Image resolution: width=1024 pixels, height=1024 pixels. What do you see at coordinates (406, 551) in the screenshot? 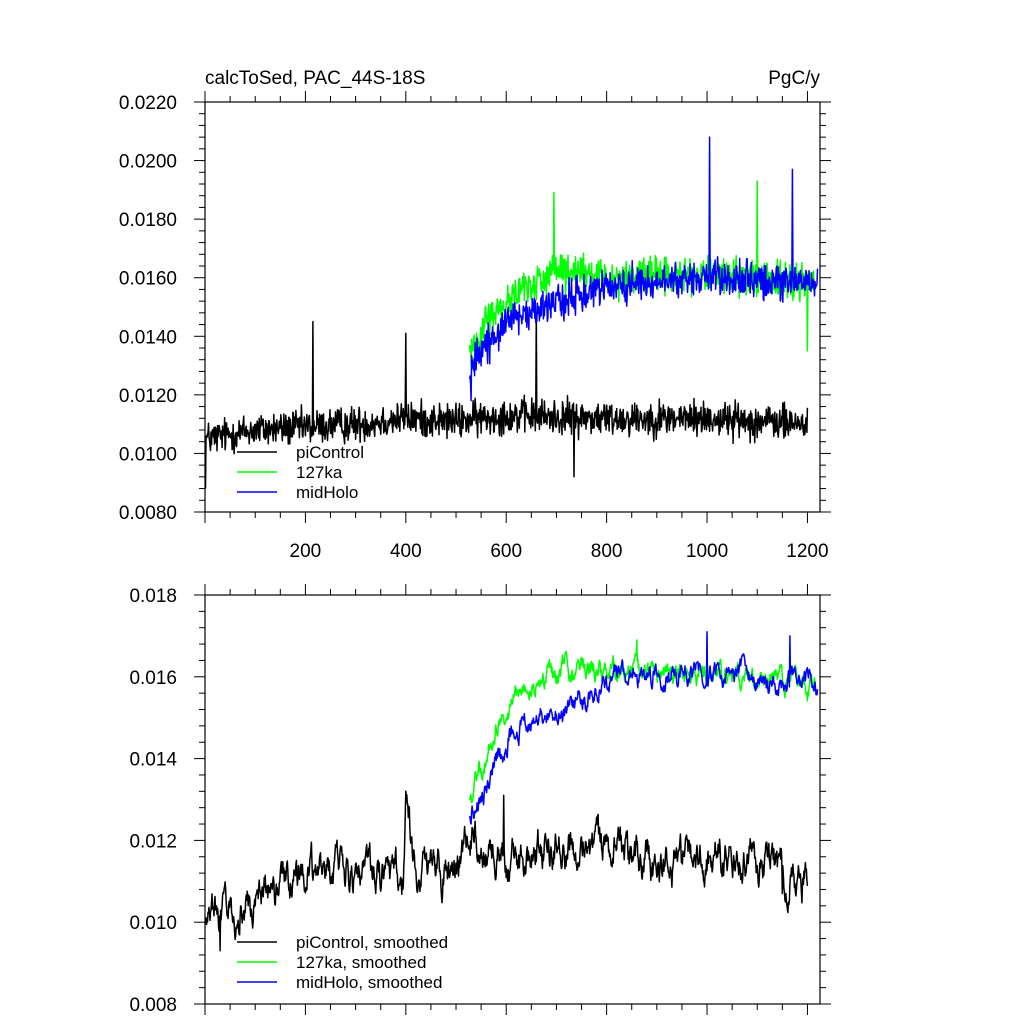
I see `top-x-tick-label: 400` at bounding box center [406, 551].